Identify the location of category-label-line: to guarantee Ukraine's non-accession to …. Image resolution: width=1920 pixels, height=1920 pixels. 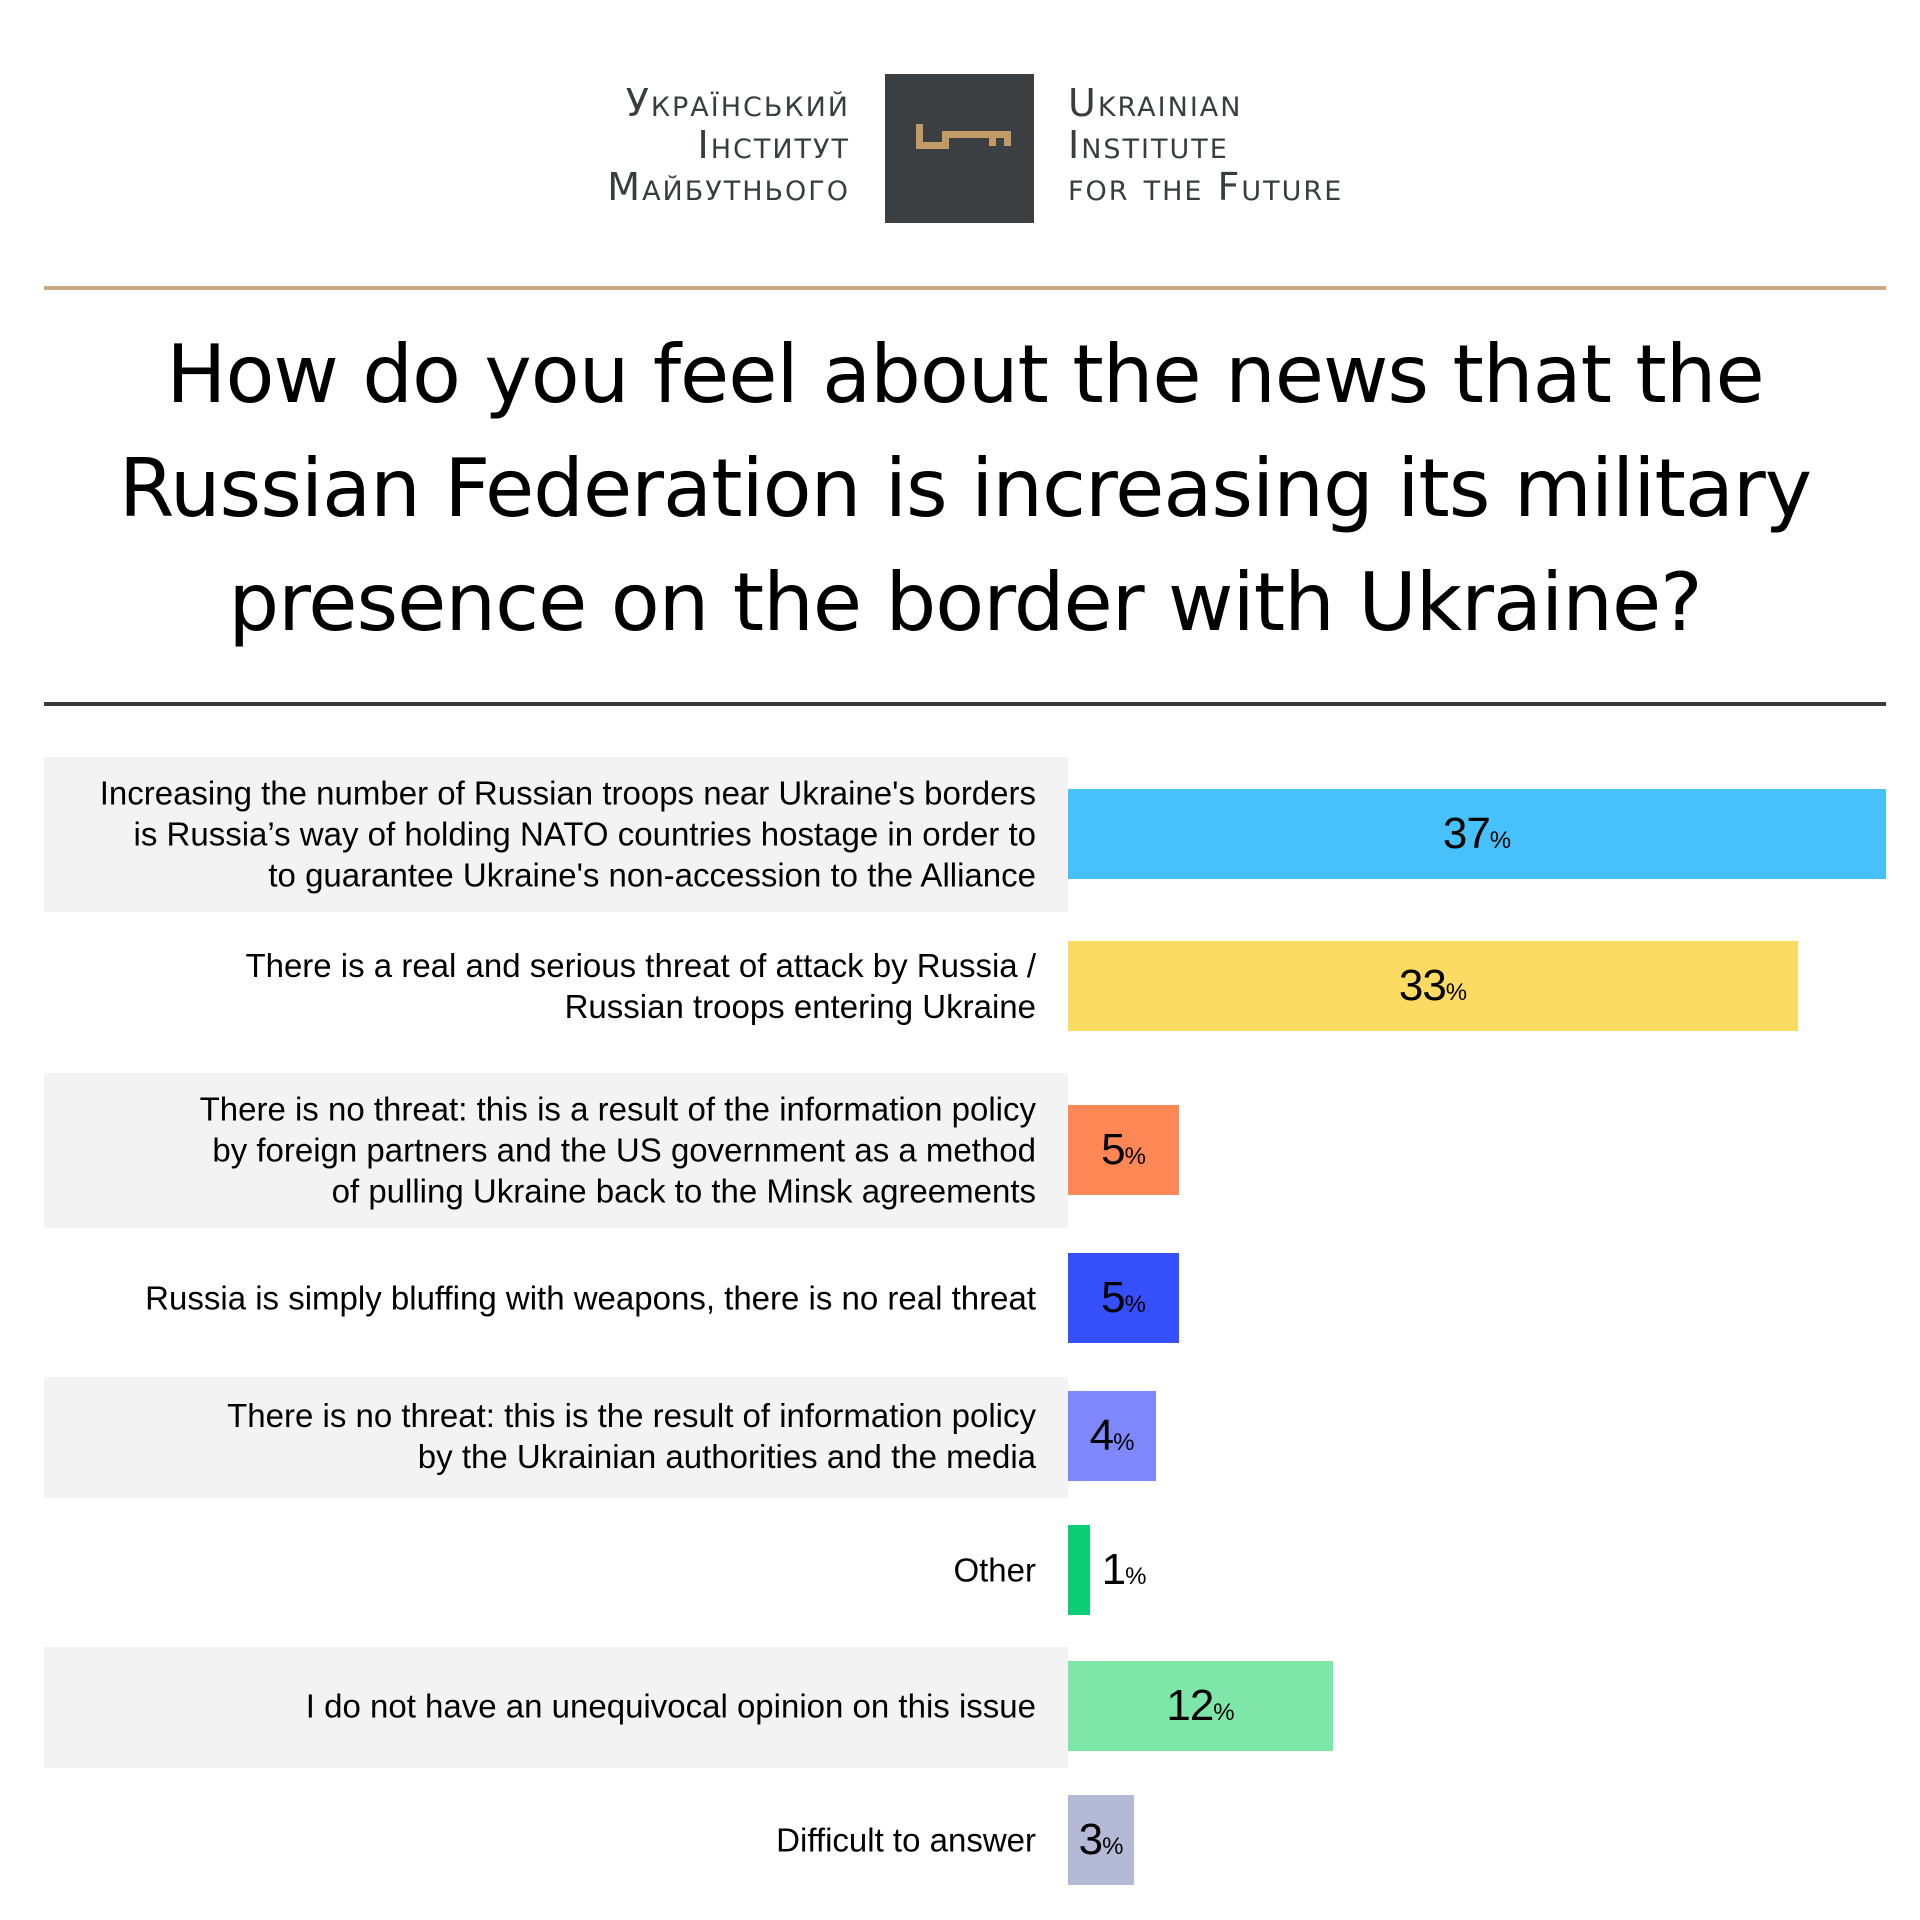
(652, 875).